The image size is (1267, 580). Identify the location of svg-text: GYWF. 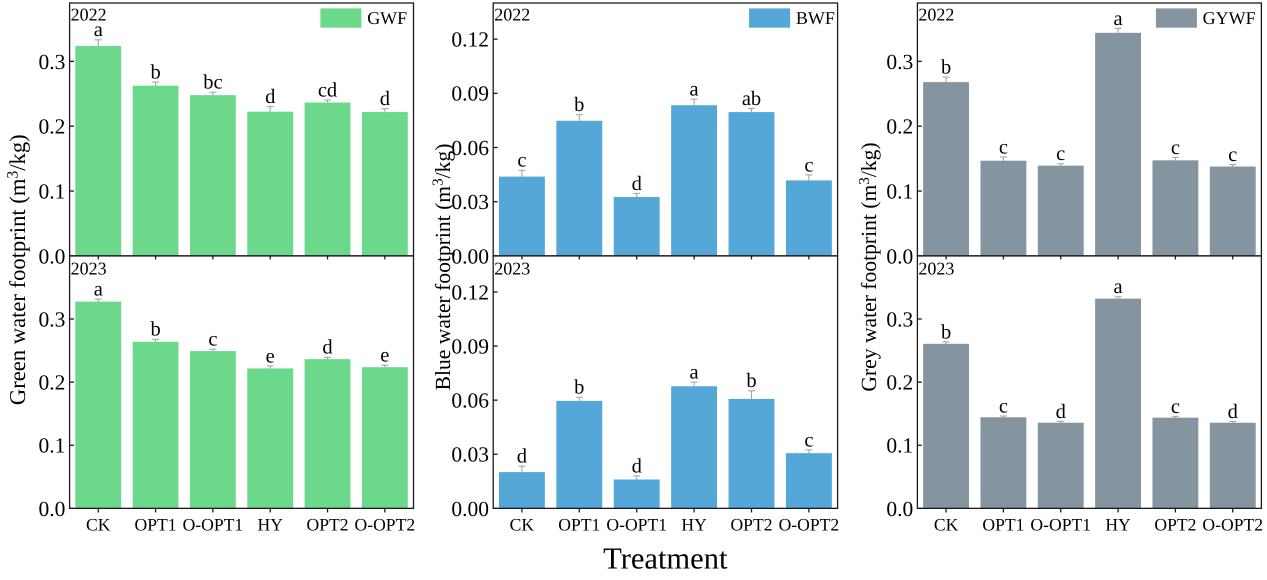
(1229, 18).